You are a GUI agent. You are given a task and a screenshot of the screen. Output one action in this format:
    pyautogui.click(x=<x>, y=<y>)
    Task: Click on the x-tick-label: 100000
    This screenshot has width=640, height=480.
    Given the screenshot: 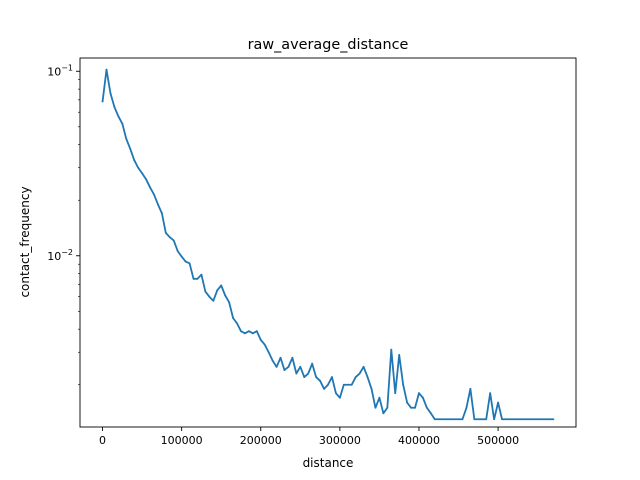 What is the action you would take?
    pyautogui.click(x=182, y=440)
    